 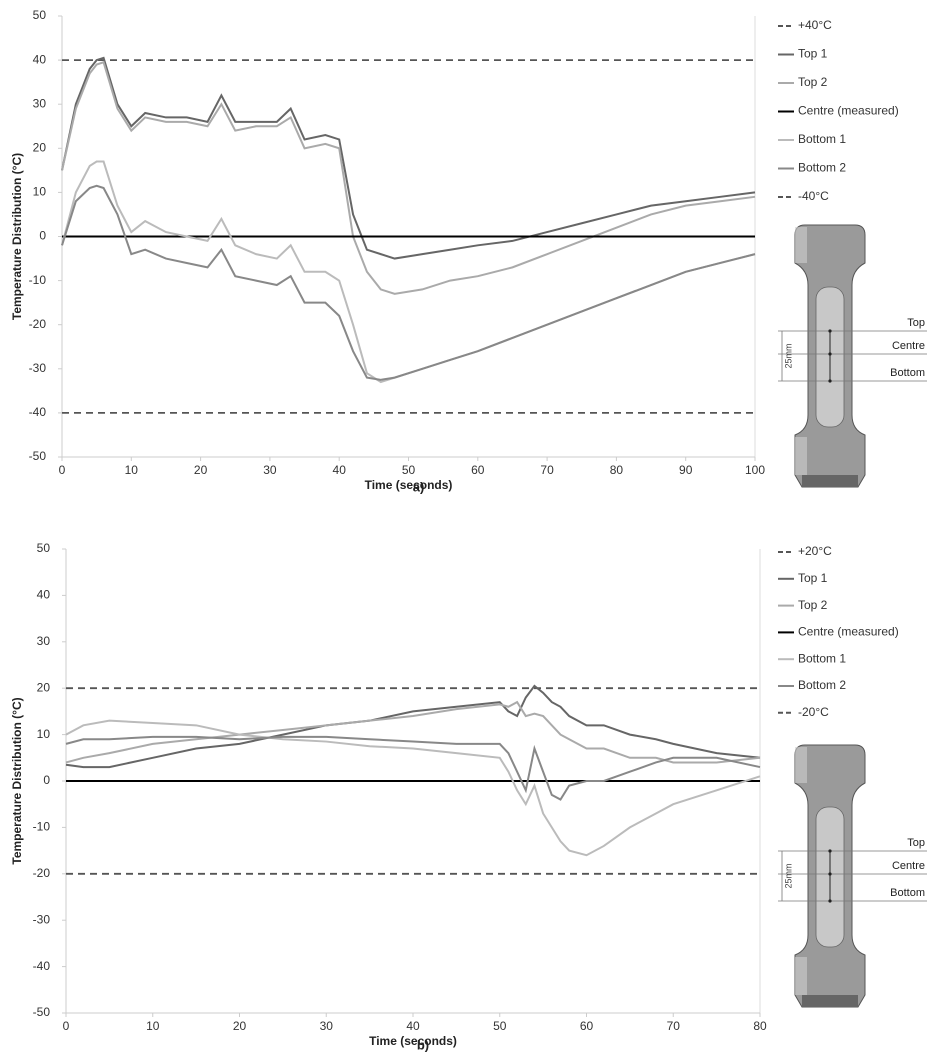 I want to click on legend-label: -20°C, so click(x=813, y=712).